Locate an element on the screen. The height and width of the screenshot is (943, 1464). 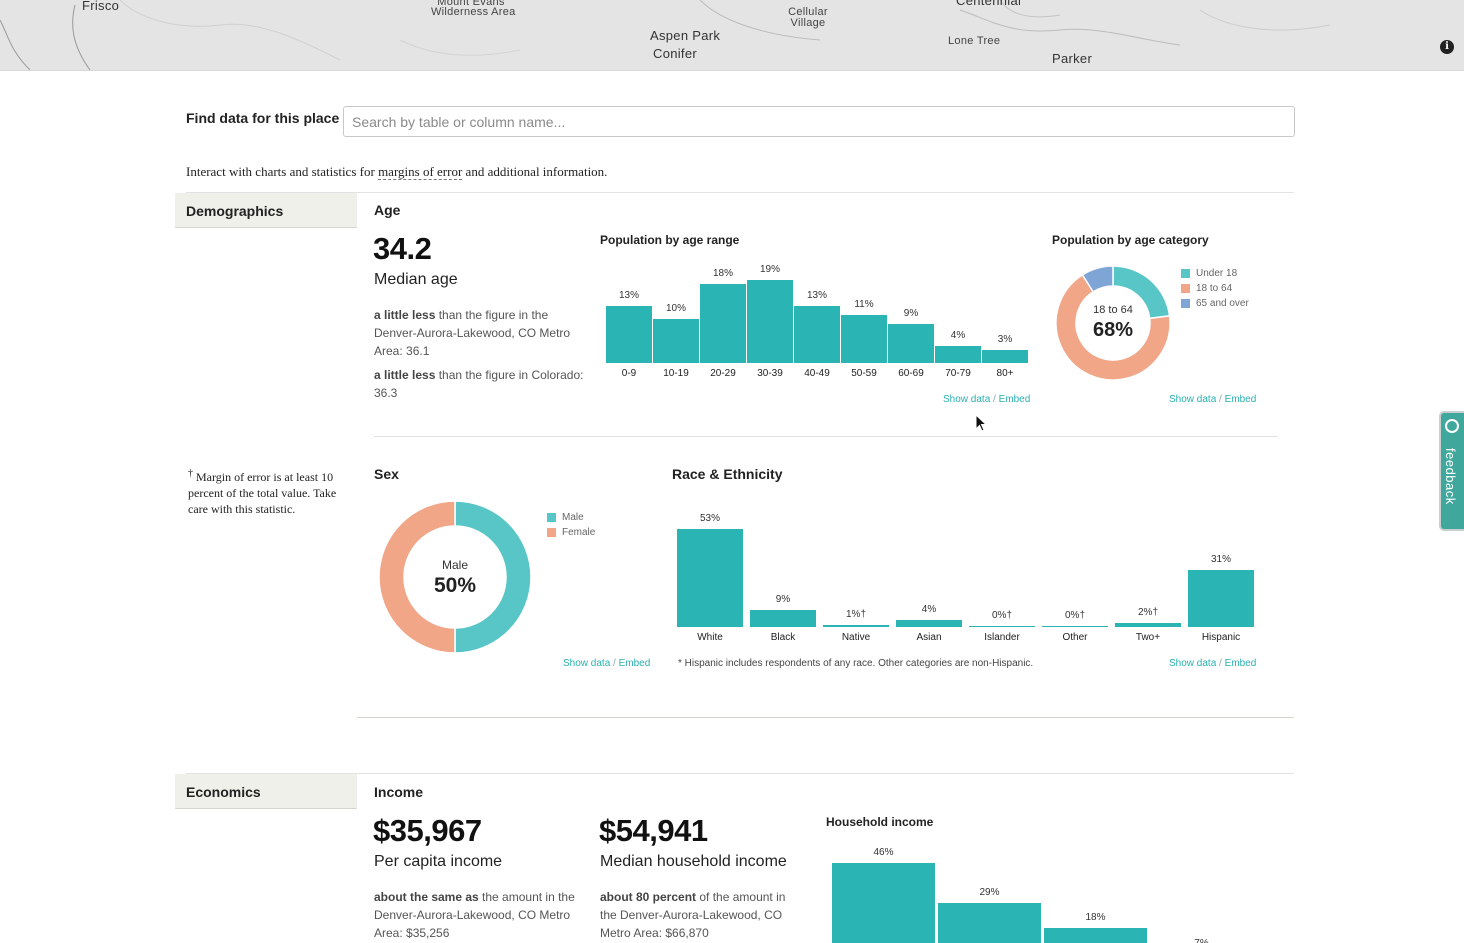
intro-before: Interact with charts and statistics for is located at coordinates (282, 171).